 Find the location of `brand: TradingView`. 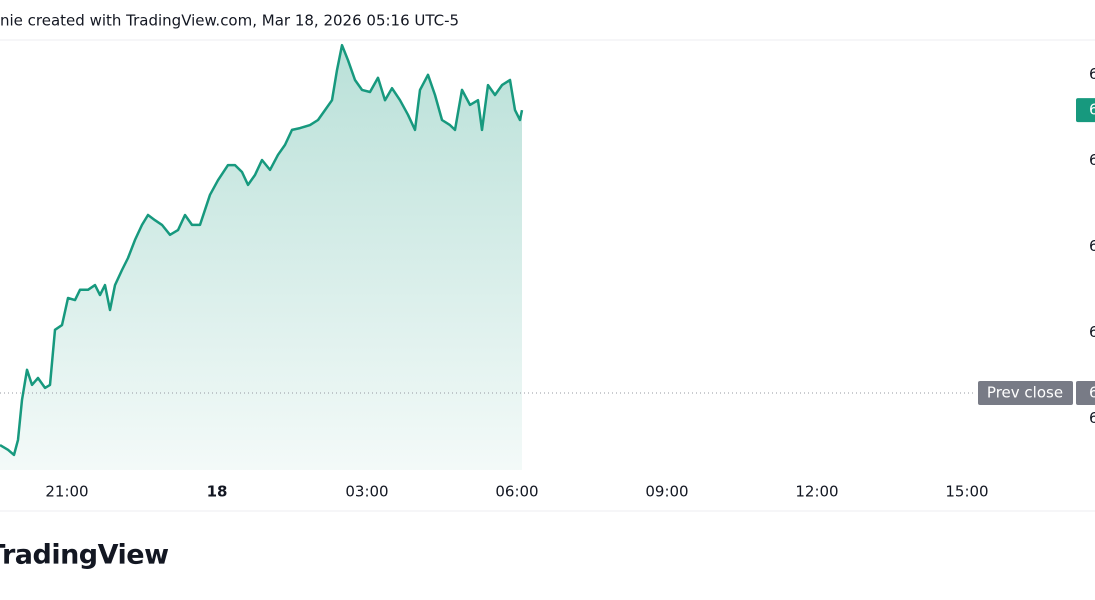

brand: TradingView is located at coordinates (84, 555).